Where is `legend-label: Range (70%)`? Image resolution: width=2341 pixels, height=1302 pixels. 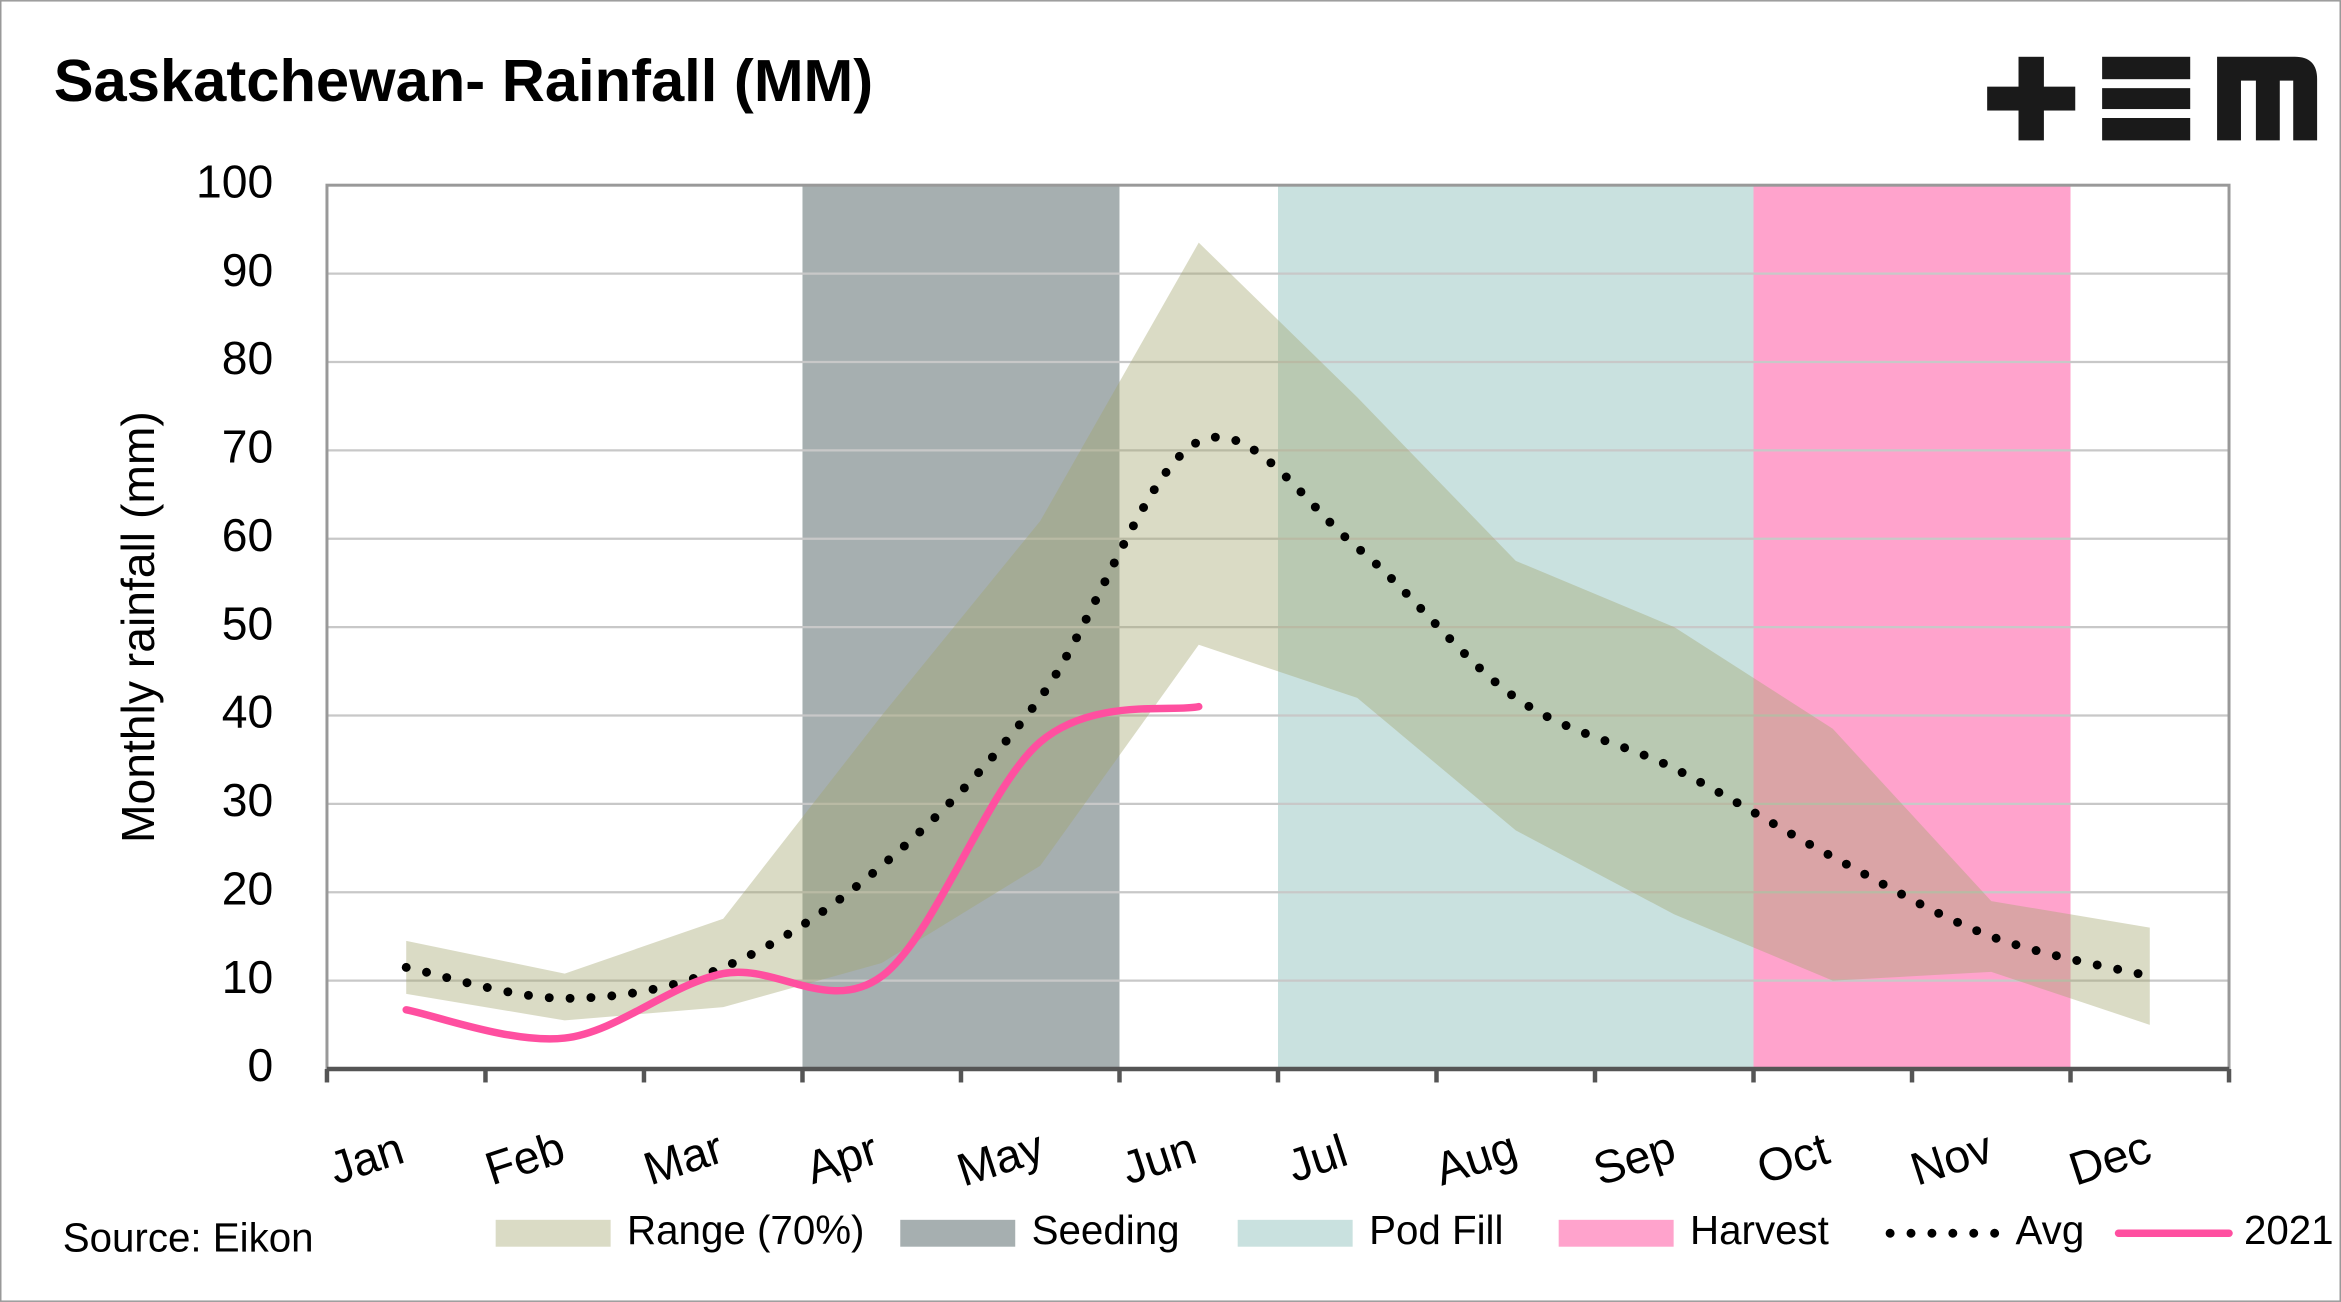 legend-label: Range (70%) is located at coordinates (745, 1230).